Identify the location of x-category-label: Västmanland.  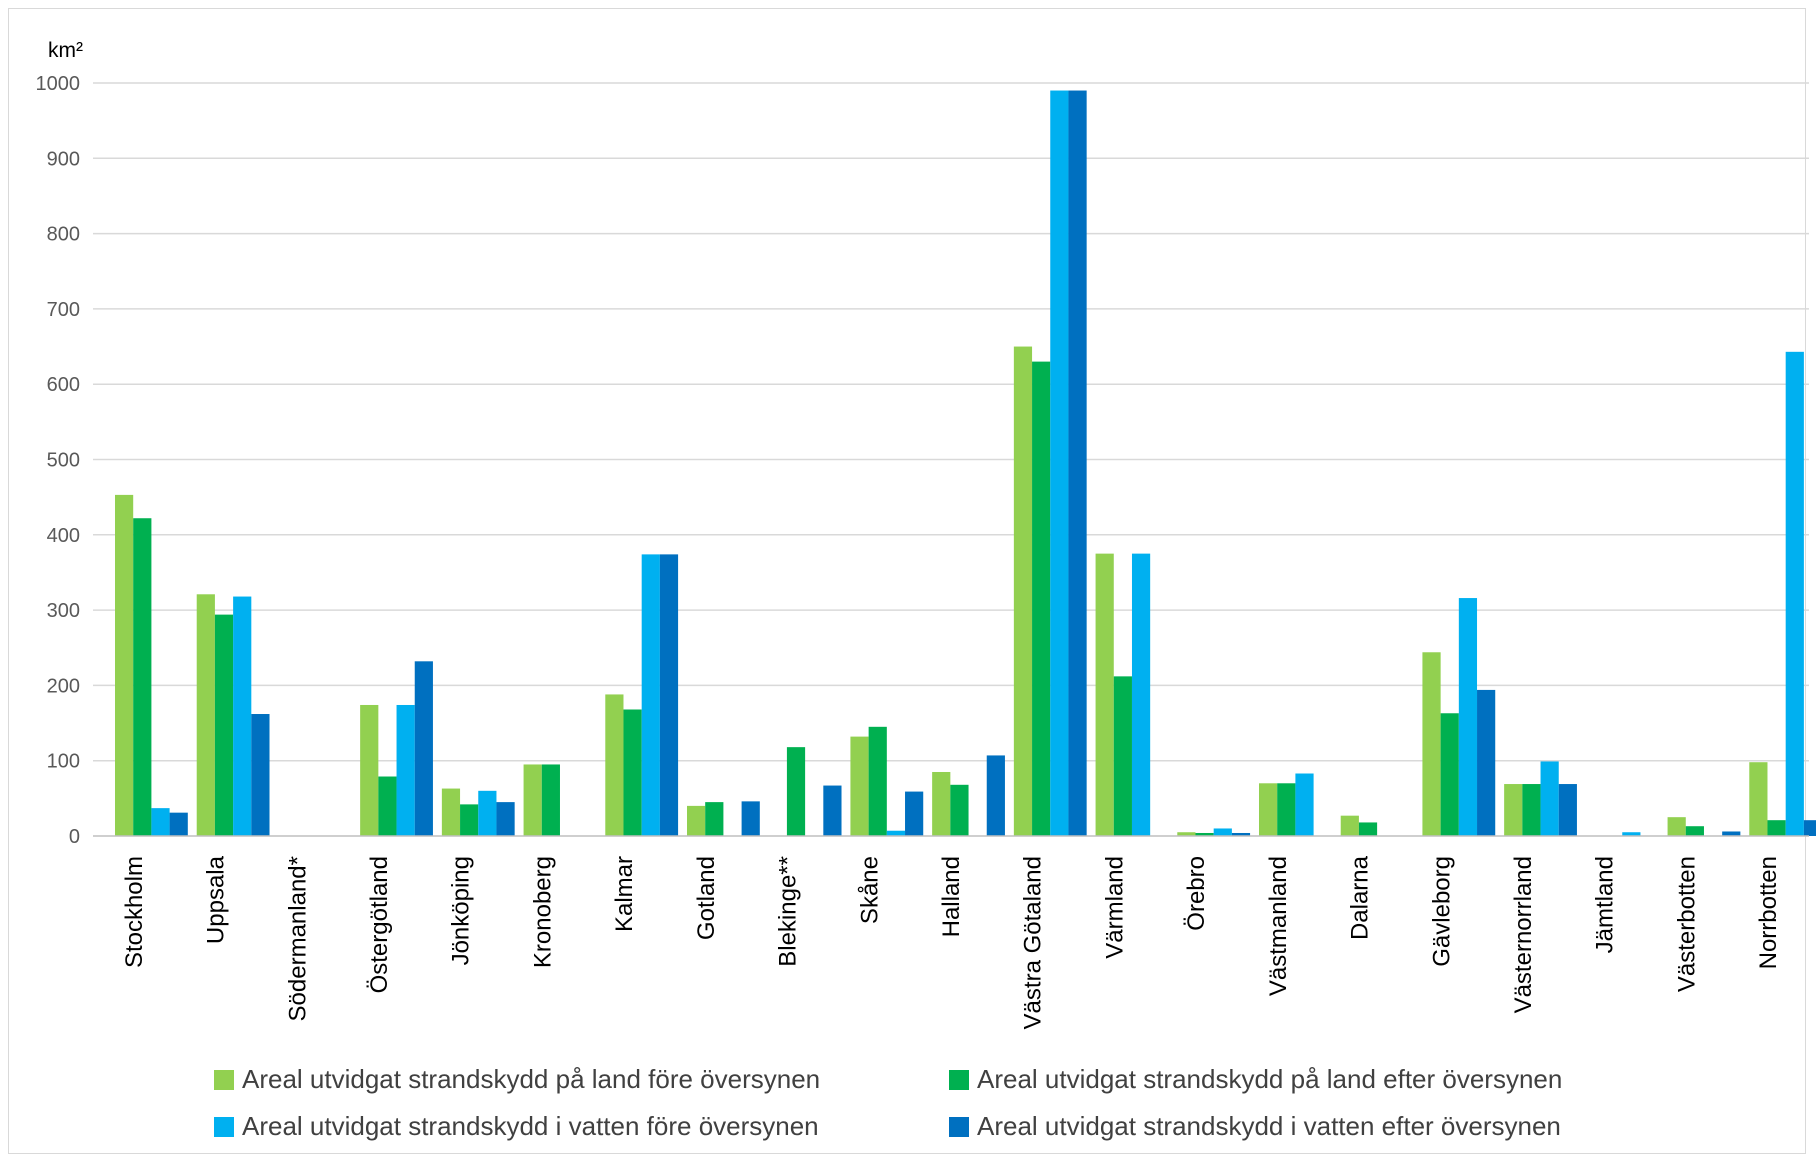
(1278, 926).